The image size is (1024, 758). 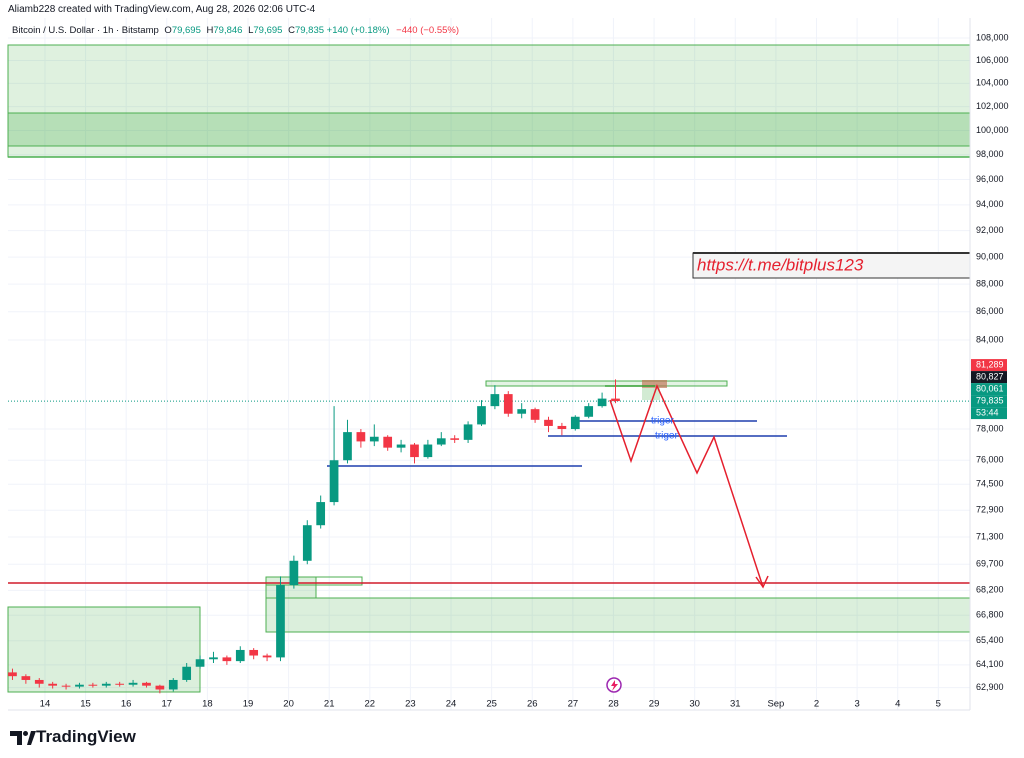 What do you see at coordinates (85, 704) in the screenshot?
I see `x-tick-label: 15` at bounding box center [85, 704].